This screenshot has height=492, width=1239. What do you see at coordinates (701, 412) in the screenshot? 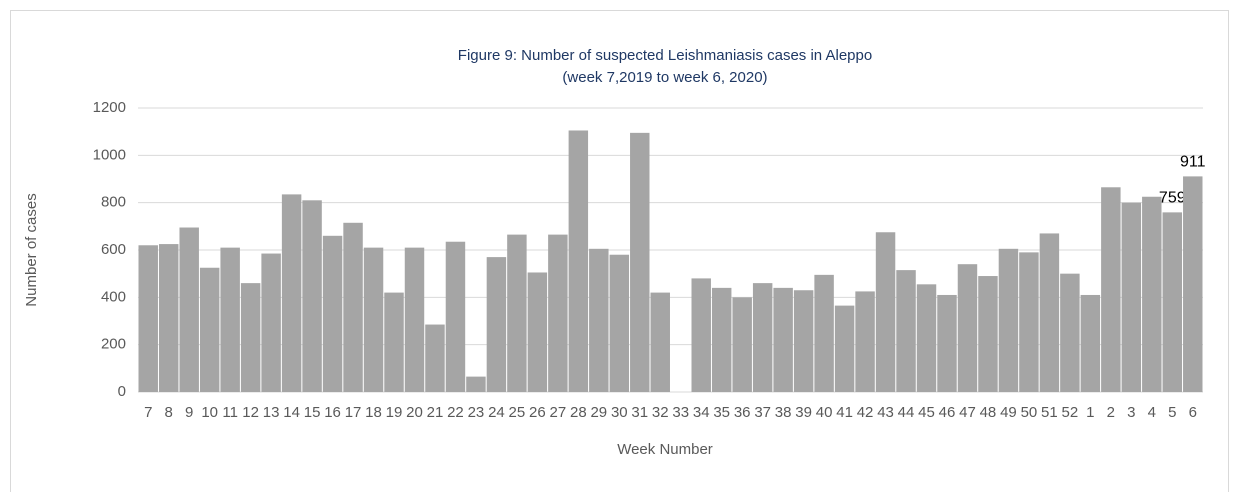
I see `x-tick-label: 34` at bounding box center [701, 412].